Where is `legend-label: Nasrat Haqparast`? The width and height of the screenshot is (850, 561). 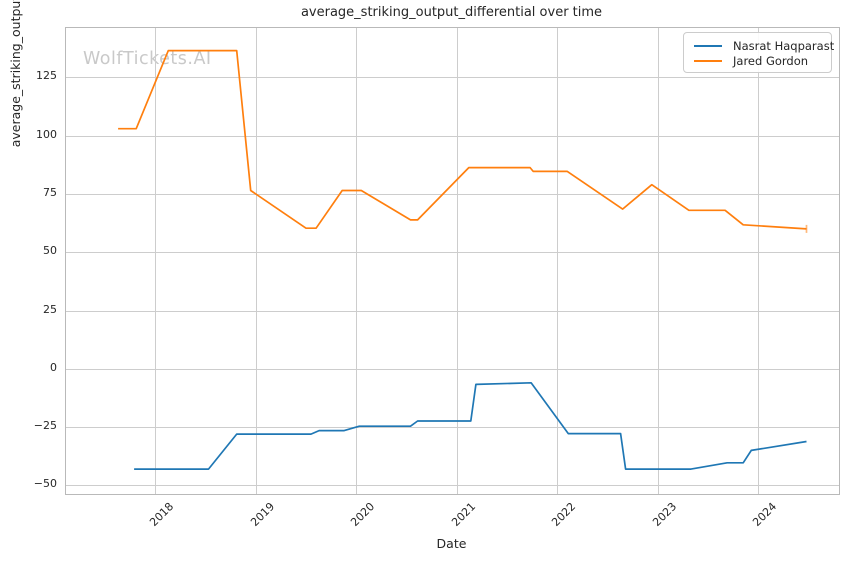
legend-label: Nasrat Haqparast is located at coordinates (784, 45).